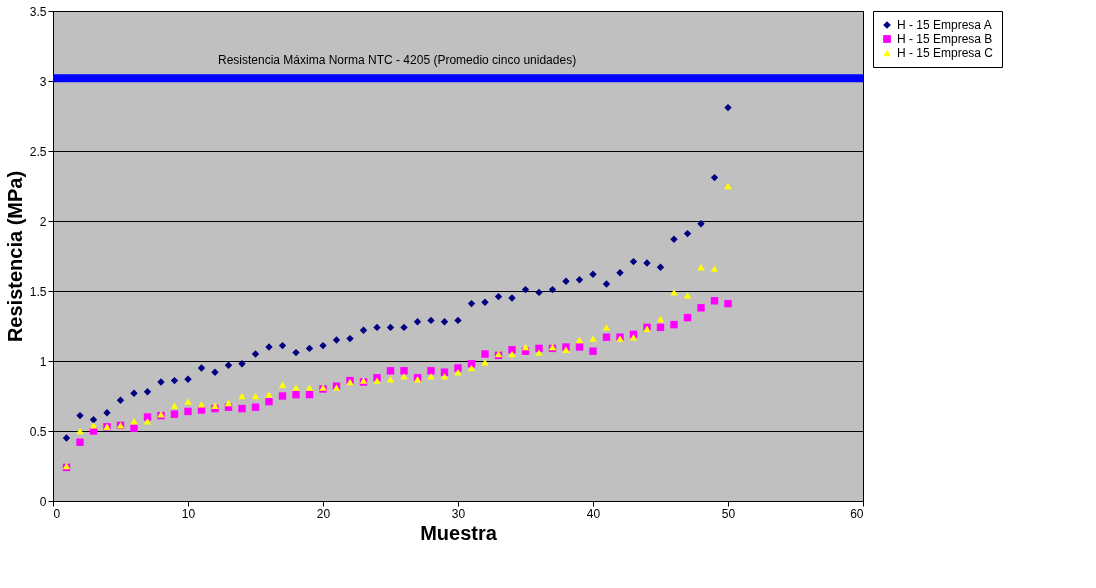 Image resolution: width=1096 pixels, height=588 pixels. I want to click on x-tick-label: 10, so click(188, 513).